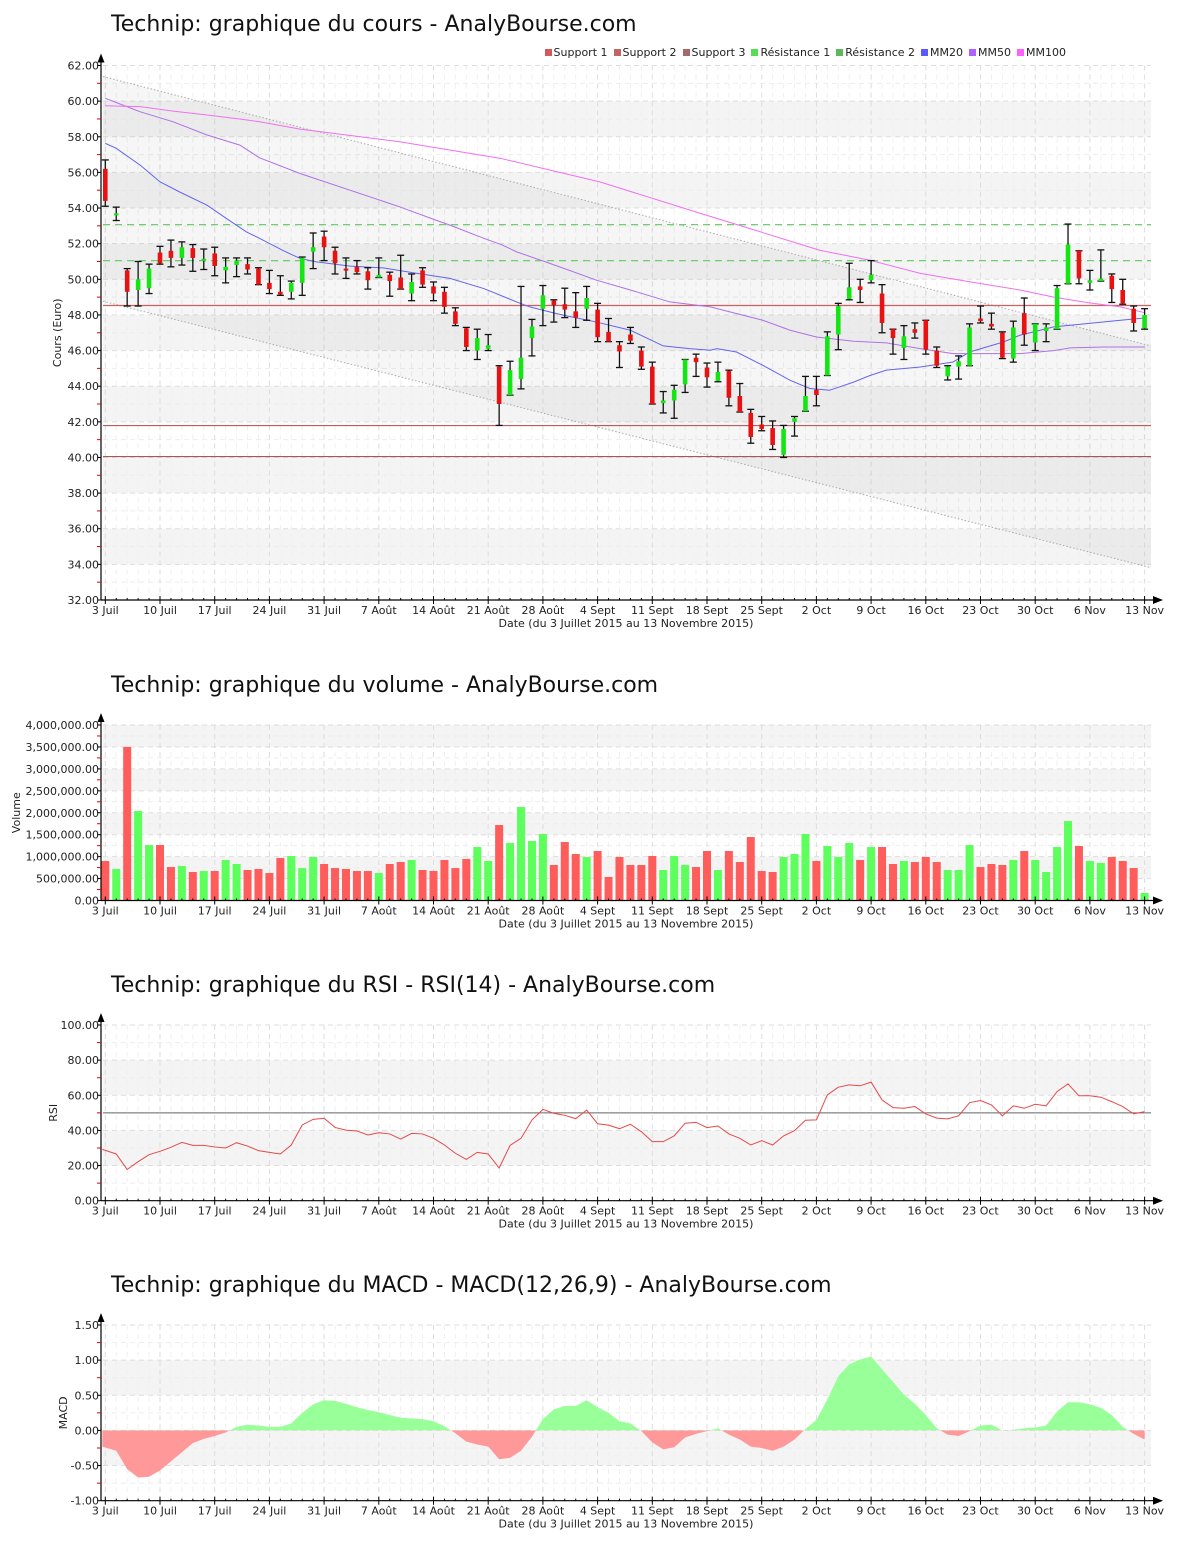 The height and width of the screenshot is (1550, 1200). What do you see at coordinates (1158, 1500) in the screenshot?
I see `x-axis-arrow-icon` at bounding box center [1158, 1500].